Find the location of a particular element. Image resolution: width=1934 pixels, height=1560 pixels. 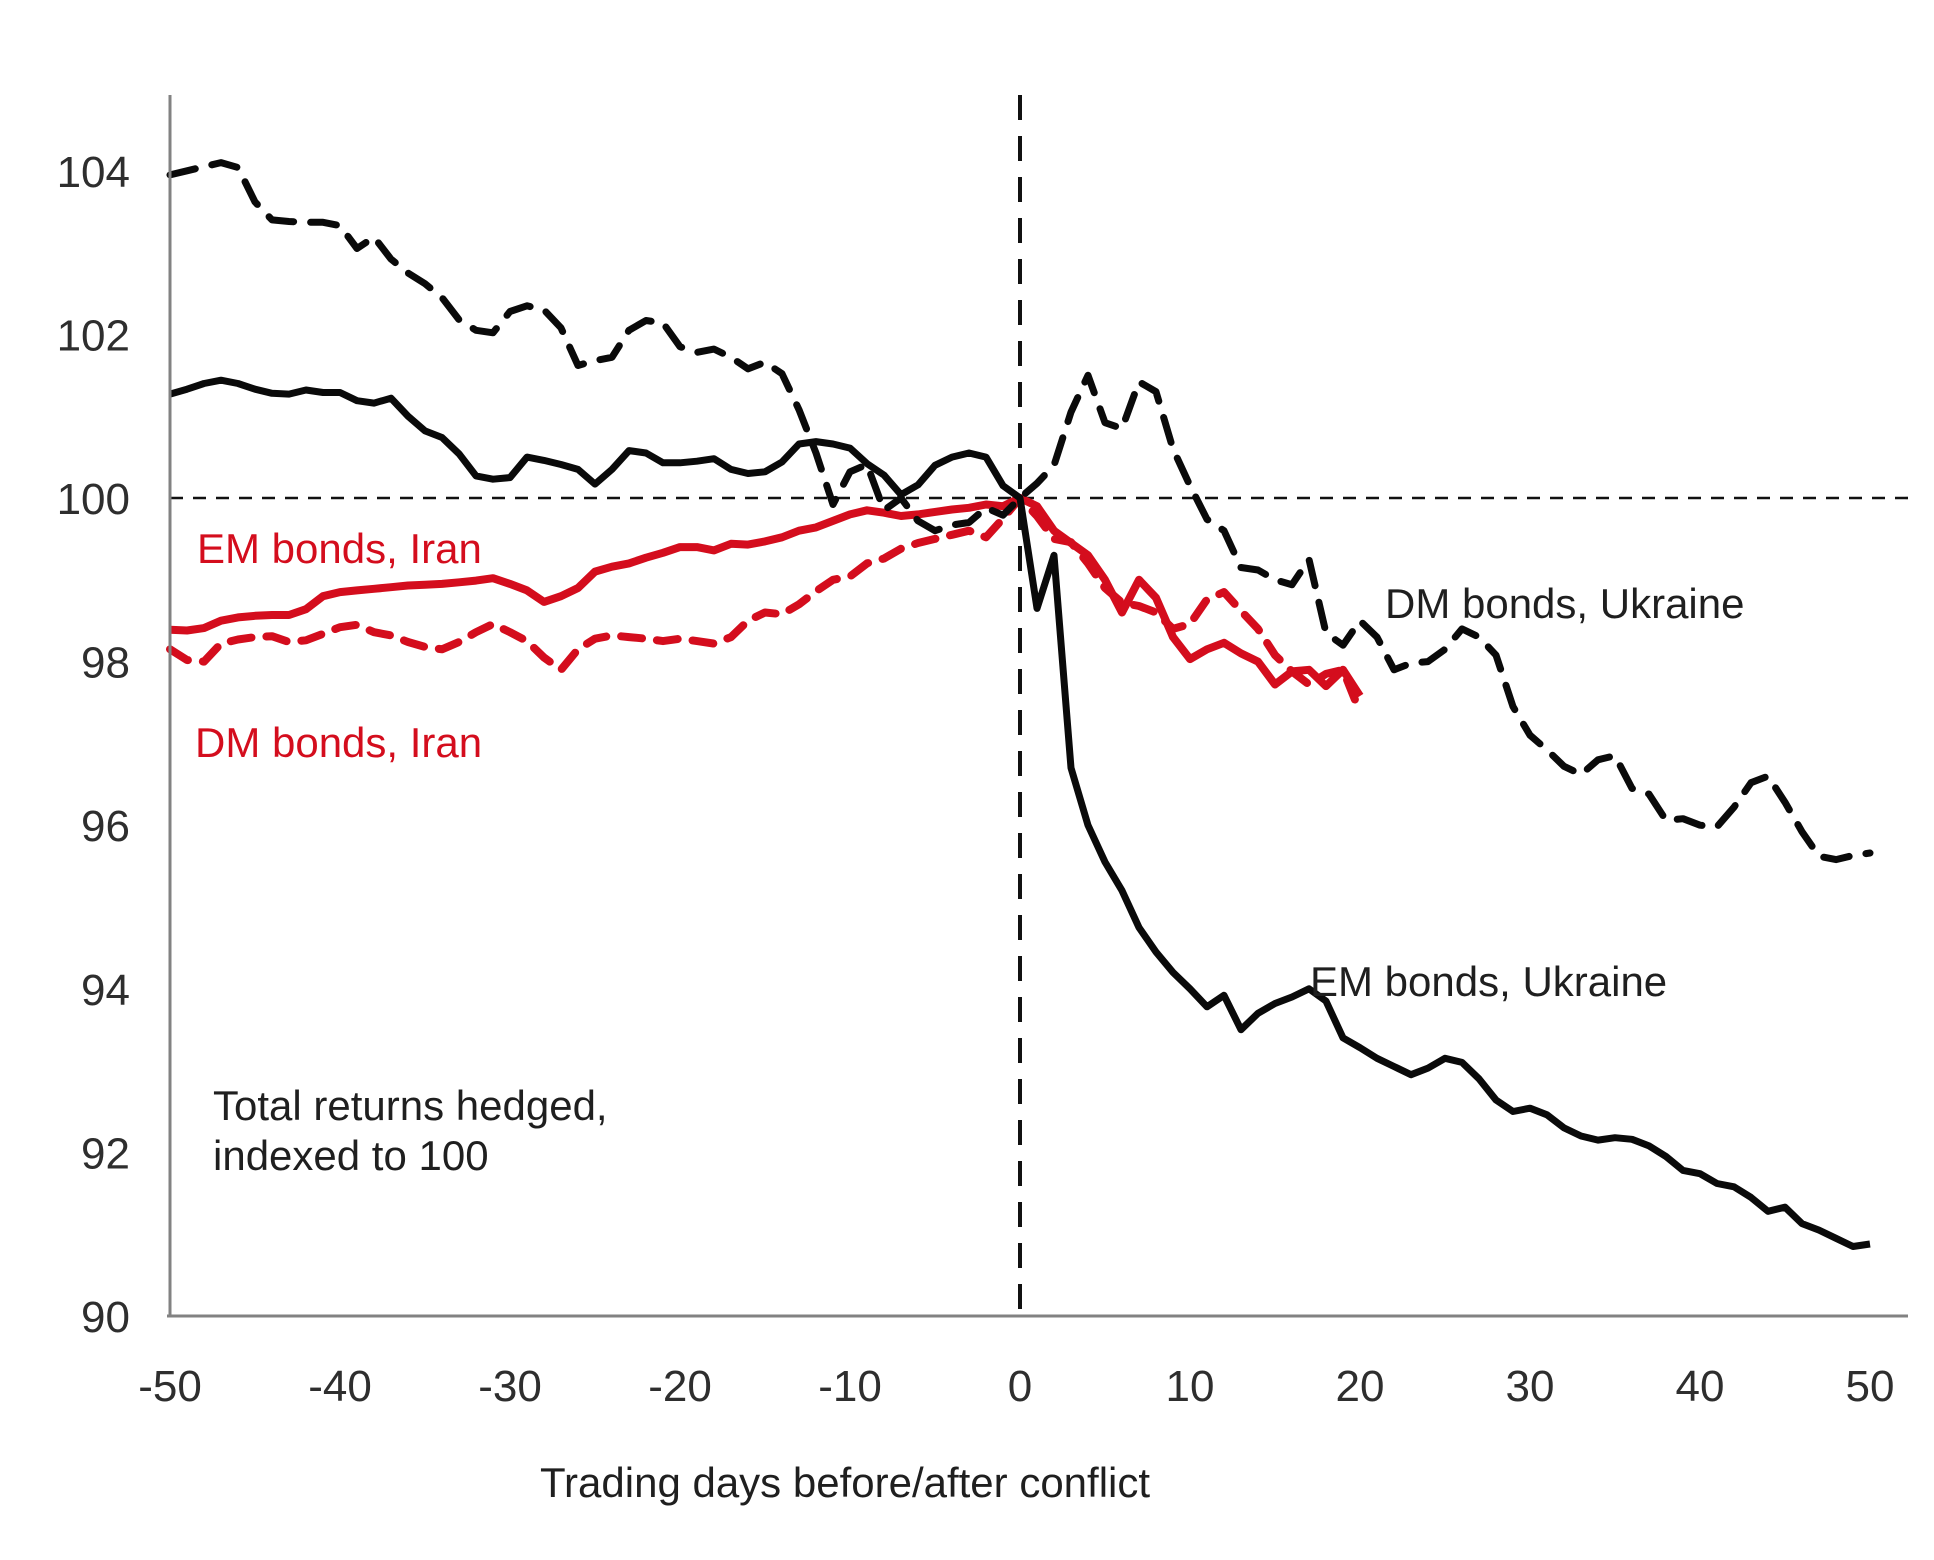

x-tick-label: 10 is located at coordinates (1190, 1386).